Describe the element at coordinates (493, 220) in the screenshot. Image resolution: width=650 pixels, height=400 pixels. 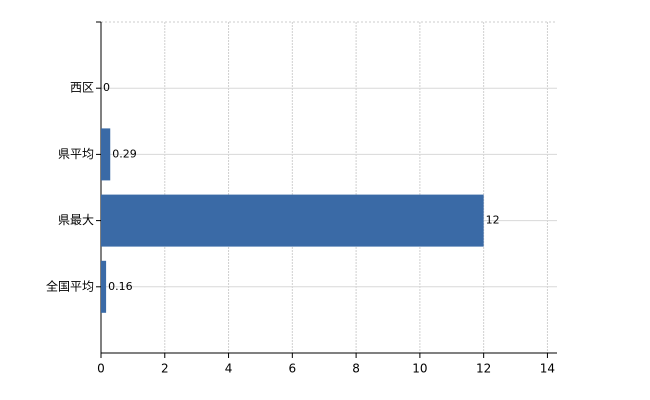
I see `value-label: 12` at that location.